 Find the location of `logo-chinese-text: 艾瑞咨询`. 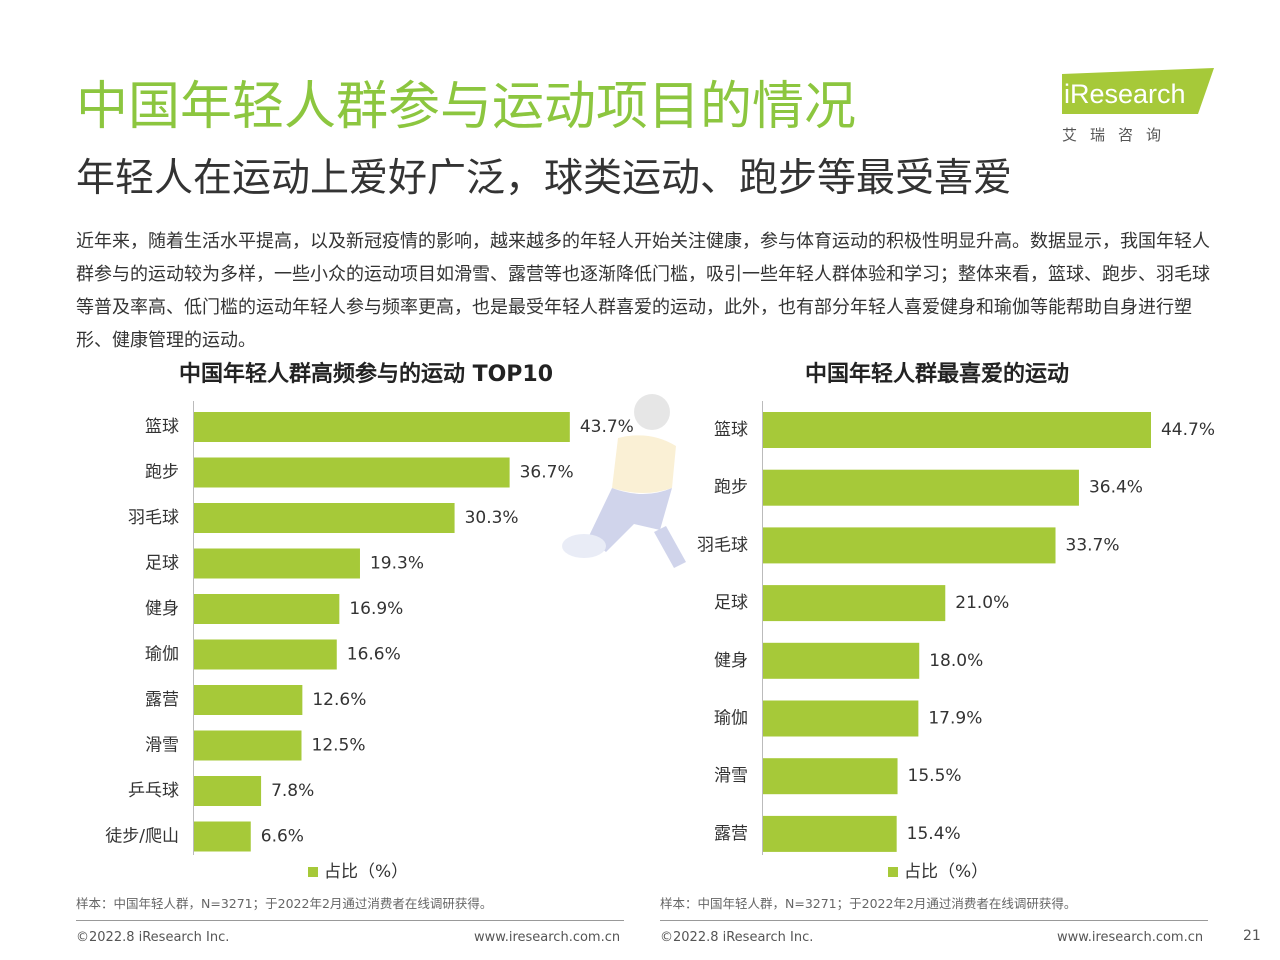

logo-chinese-text: 艾瑞咨询 is located at coordinates (1118, 135).